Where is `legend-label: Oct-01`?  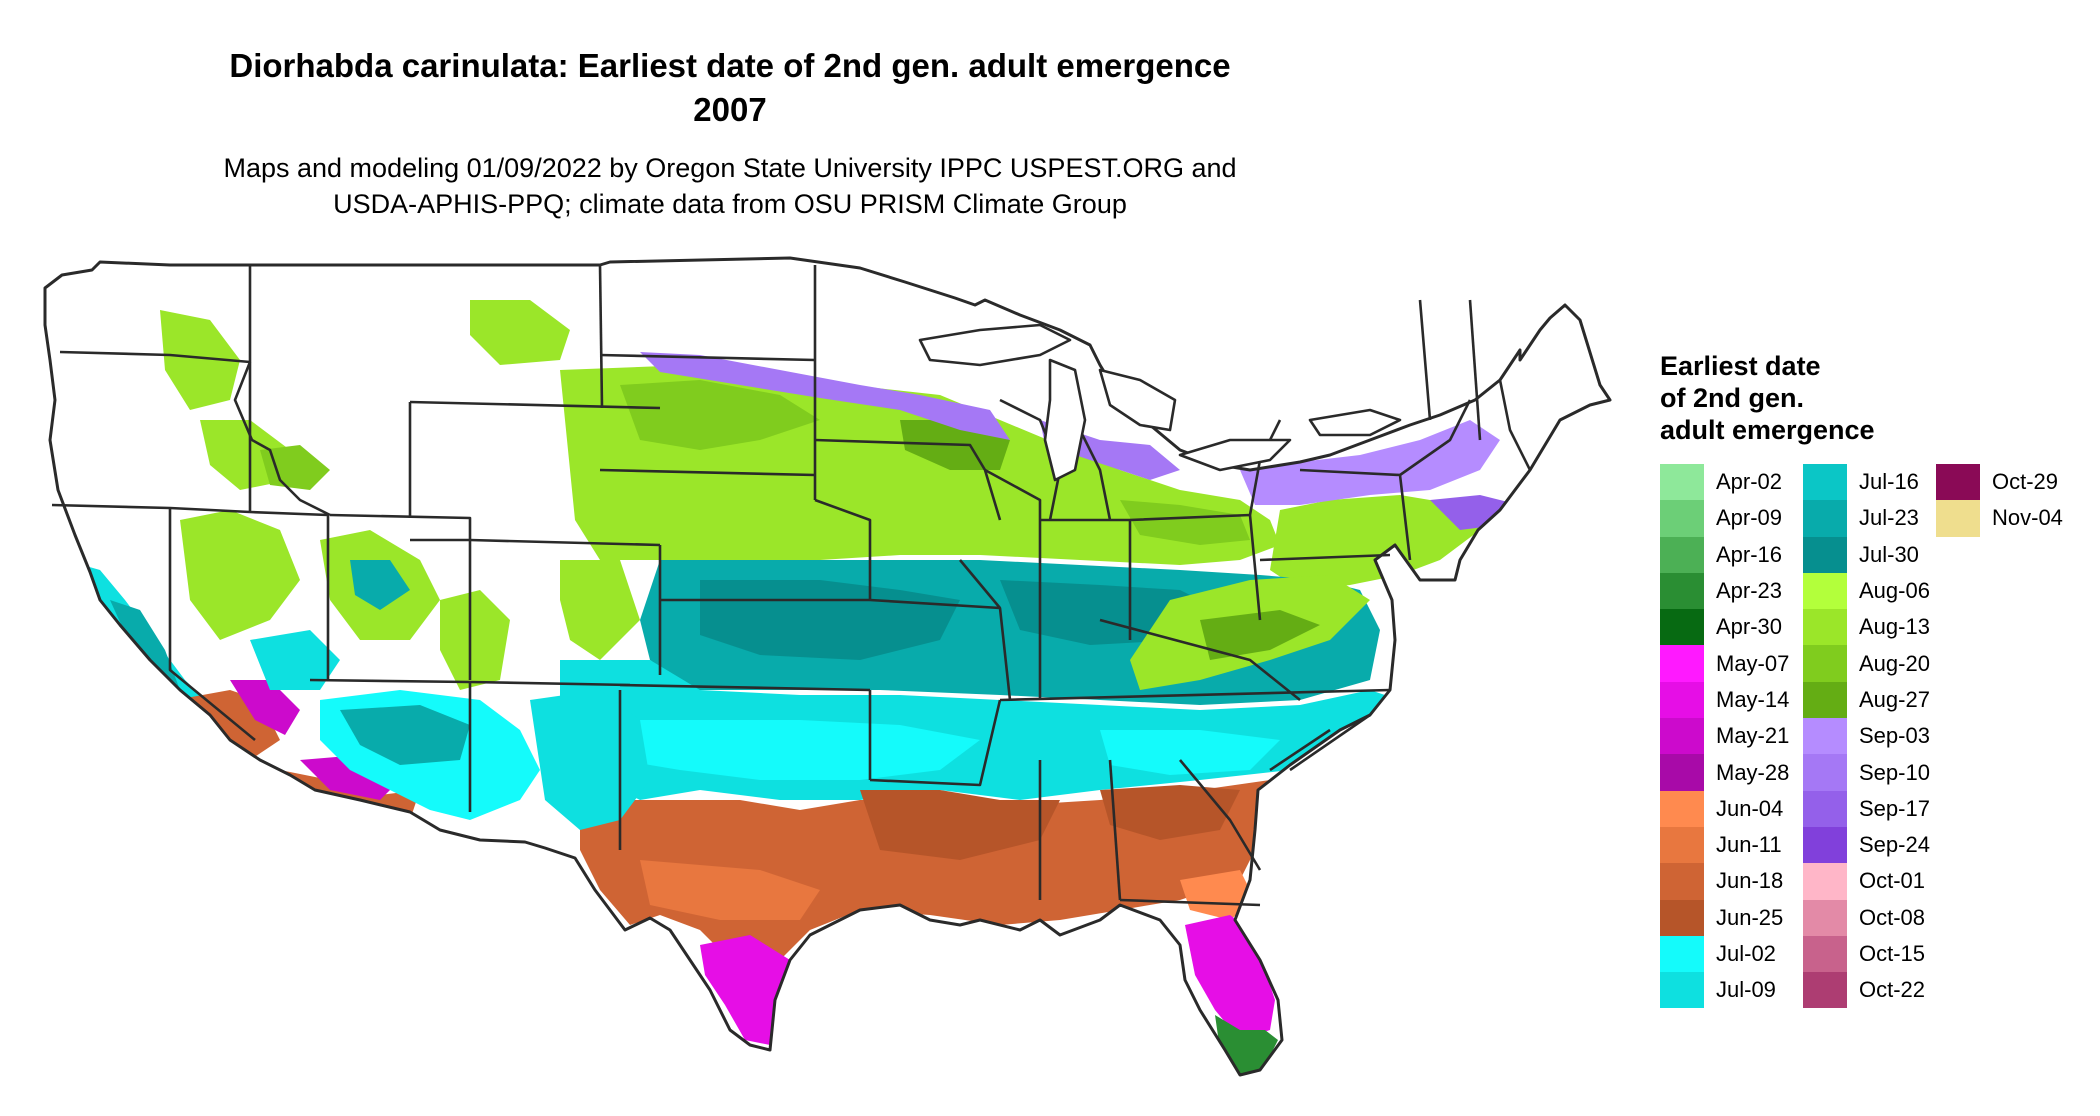
legend-label: Oct-01 is located at coordinates (1892, 881).